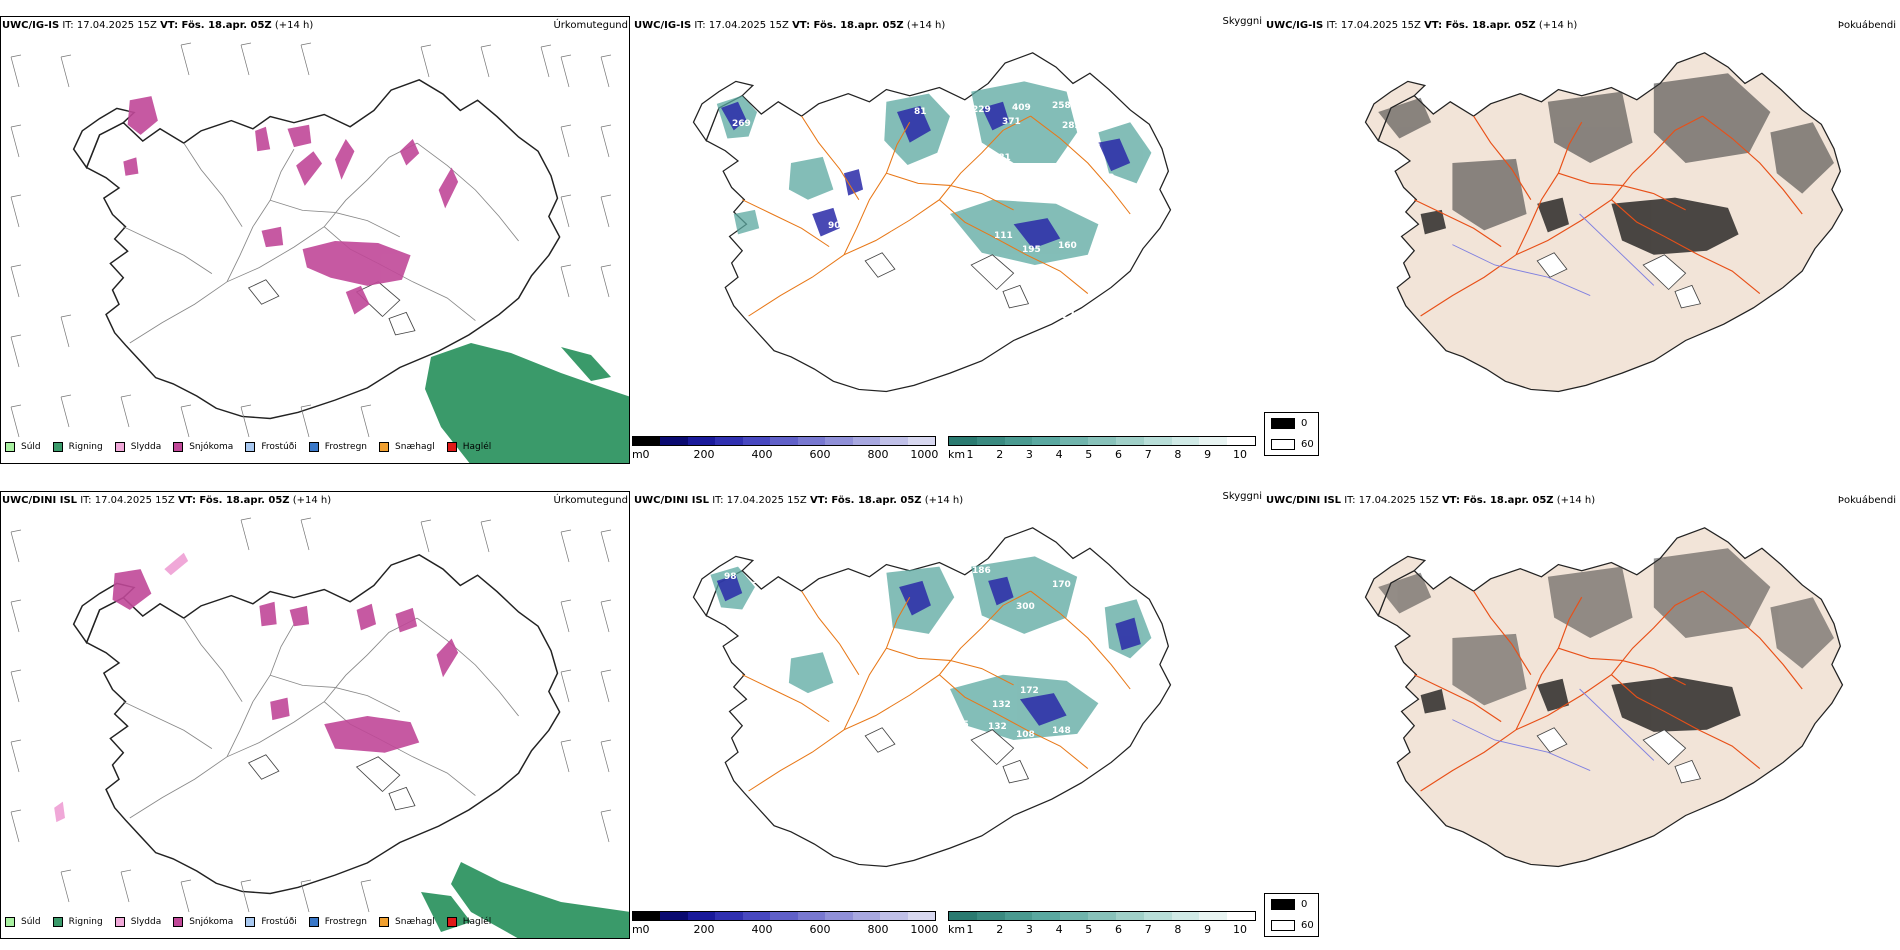 This screenshot has height=950, width=1900. Describe the element at coordinates (1025, 735) in the screenshot. I see `depth-label: 108` at that location.